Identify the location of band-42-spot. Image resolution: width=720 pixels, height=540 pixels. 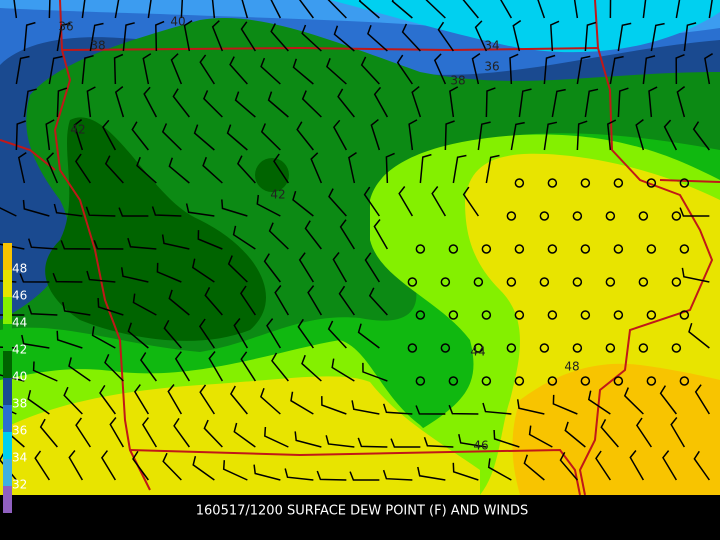
(272, 175).